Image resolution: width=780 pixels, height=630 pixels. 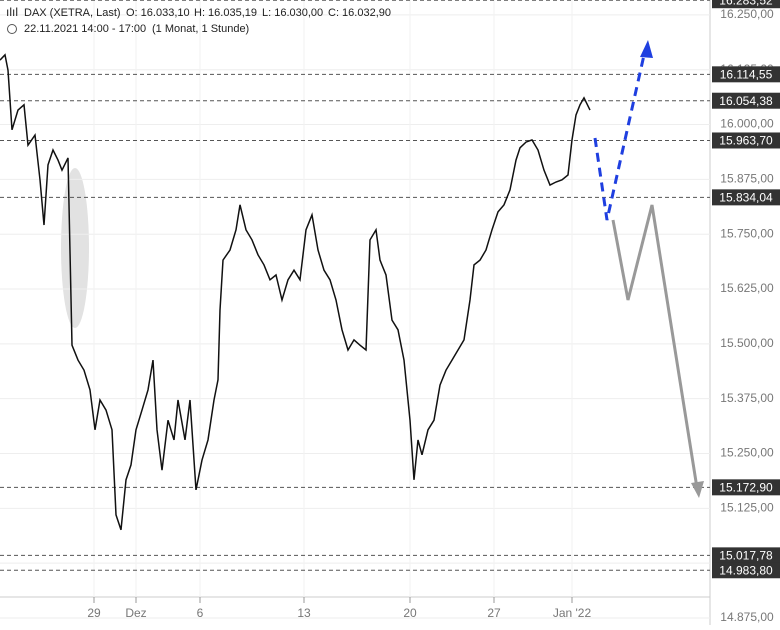 I want to click on x-tick-label: Dez, so click(x=135, y=613).